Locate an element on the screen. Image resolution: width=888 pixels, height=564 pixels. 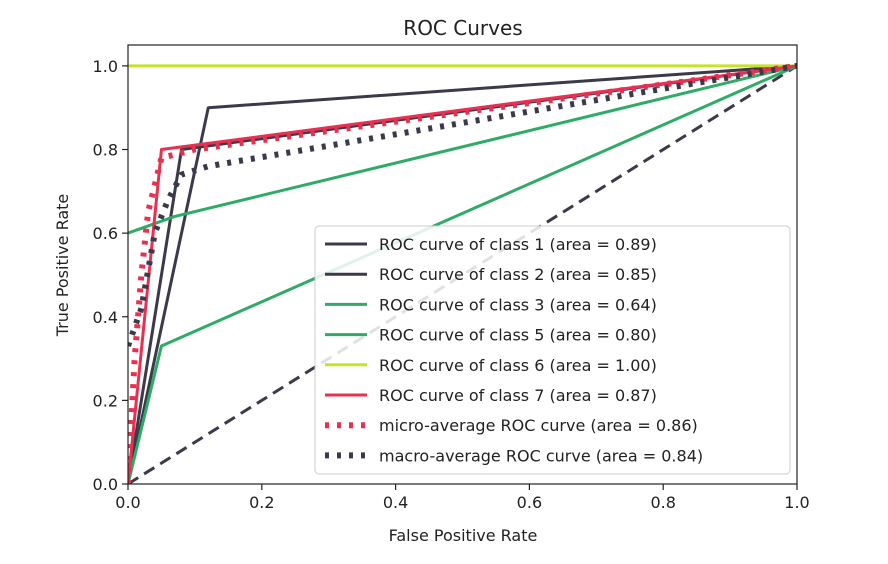
legend-entry-label: ROC curve of class 3 (area = 0.64) is located at coordinates (518, 304).